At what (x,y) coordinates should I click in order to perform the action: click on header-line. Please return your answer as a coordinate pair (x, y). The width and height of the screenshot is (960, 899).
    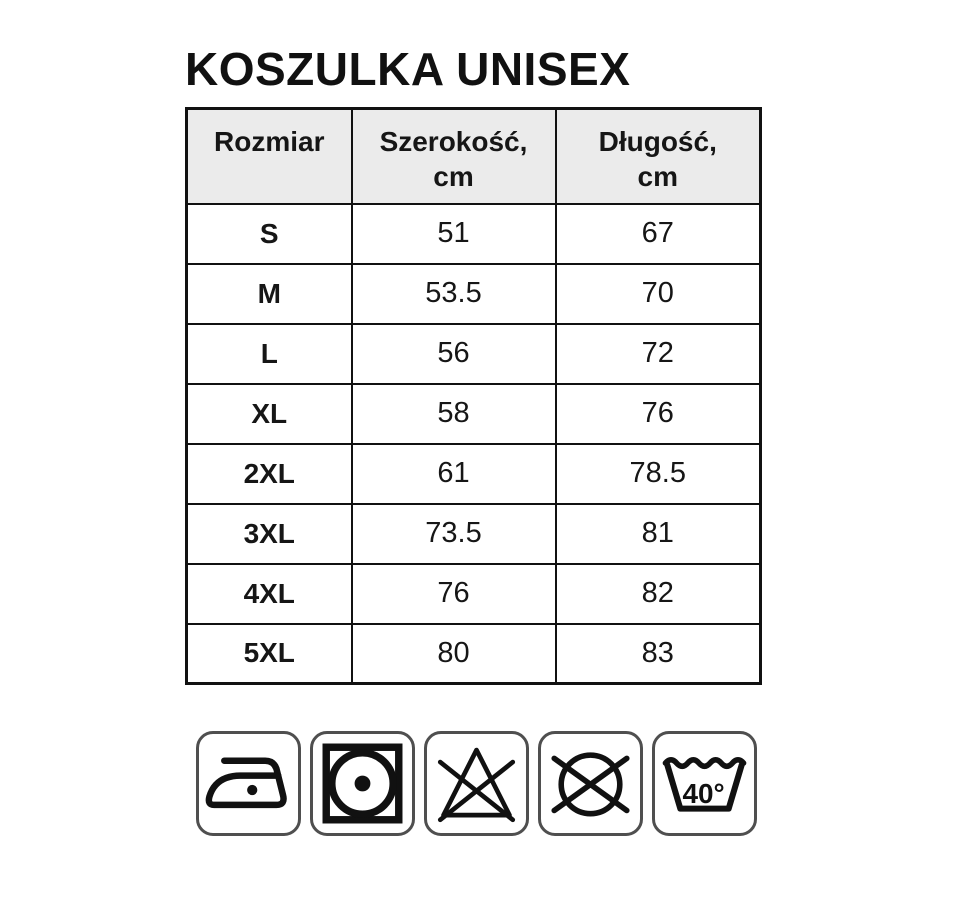
    Looking at the image, I should click on (269, 176).